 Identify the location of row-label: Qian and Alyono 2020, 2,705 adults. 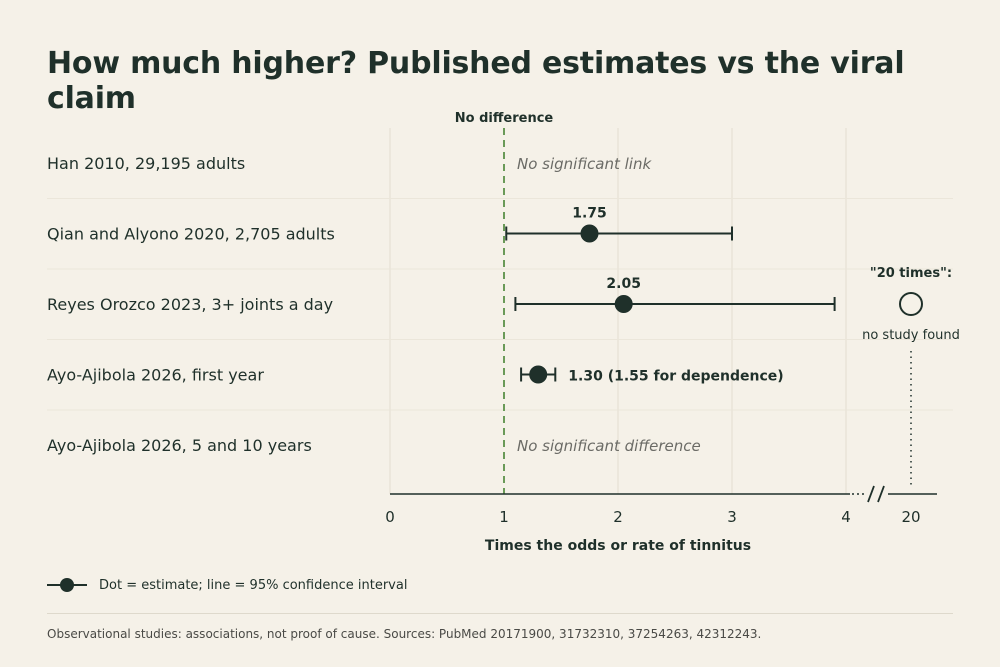
(191, 234).